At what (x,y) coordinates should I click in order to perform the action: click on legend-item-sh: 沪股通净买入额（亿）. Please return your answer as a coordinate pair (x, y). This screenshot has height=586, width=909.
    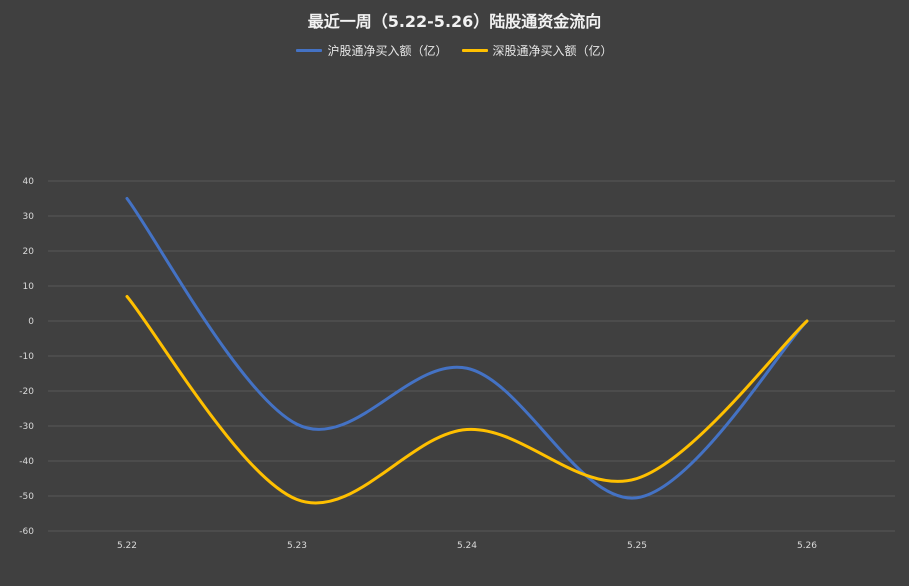
    Looking at the image, I should click on (372, 50).